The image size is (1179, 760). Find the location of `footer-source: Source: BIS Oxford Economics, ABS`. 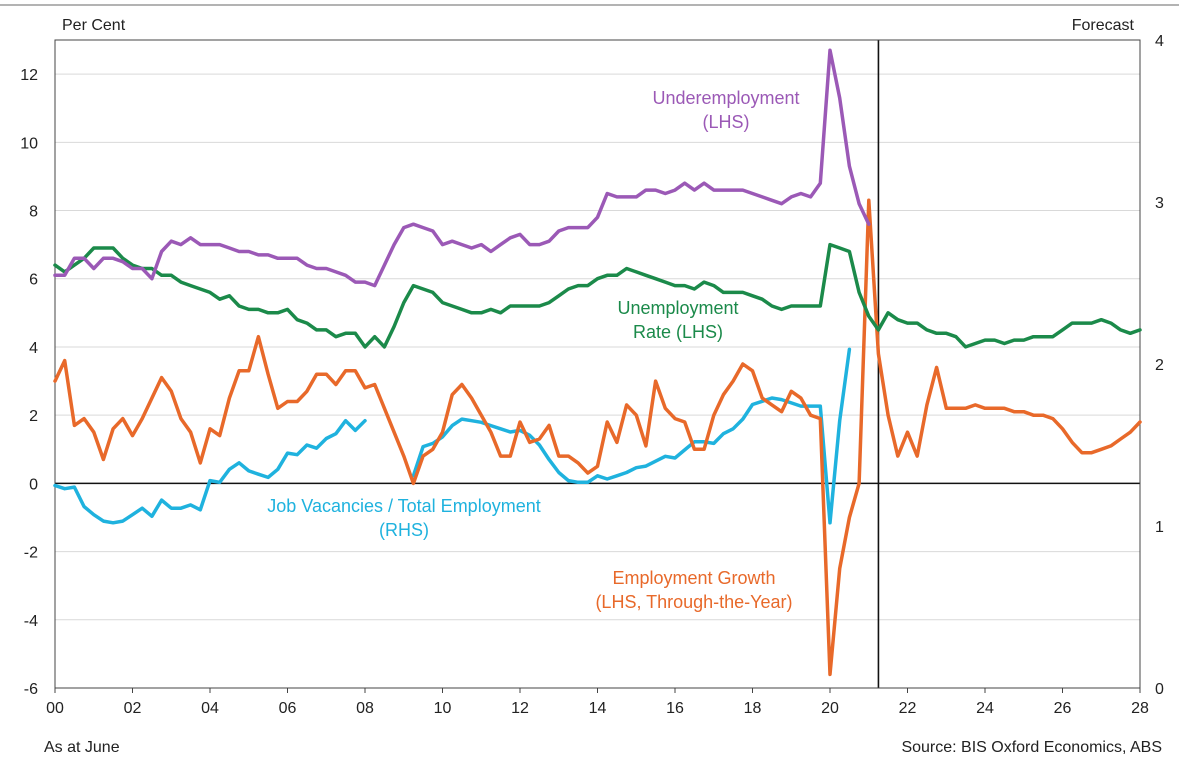

footer-source: Source: BIS Oxford Economics, ABS is located at coordinates (1031, 747).